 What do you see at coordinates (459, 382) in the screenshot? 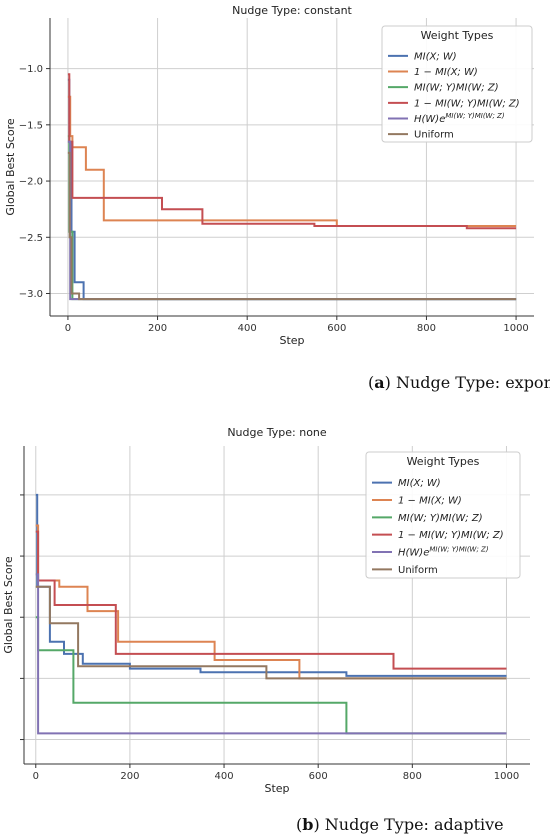
I see `caption-a: (a) Nudge Type: exponential decay` at bounding box center [459, 382].